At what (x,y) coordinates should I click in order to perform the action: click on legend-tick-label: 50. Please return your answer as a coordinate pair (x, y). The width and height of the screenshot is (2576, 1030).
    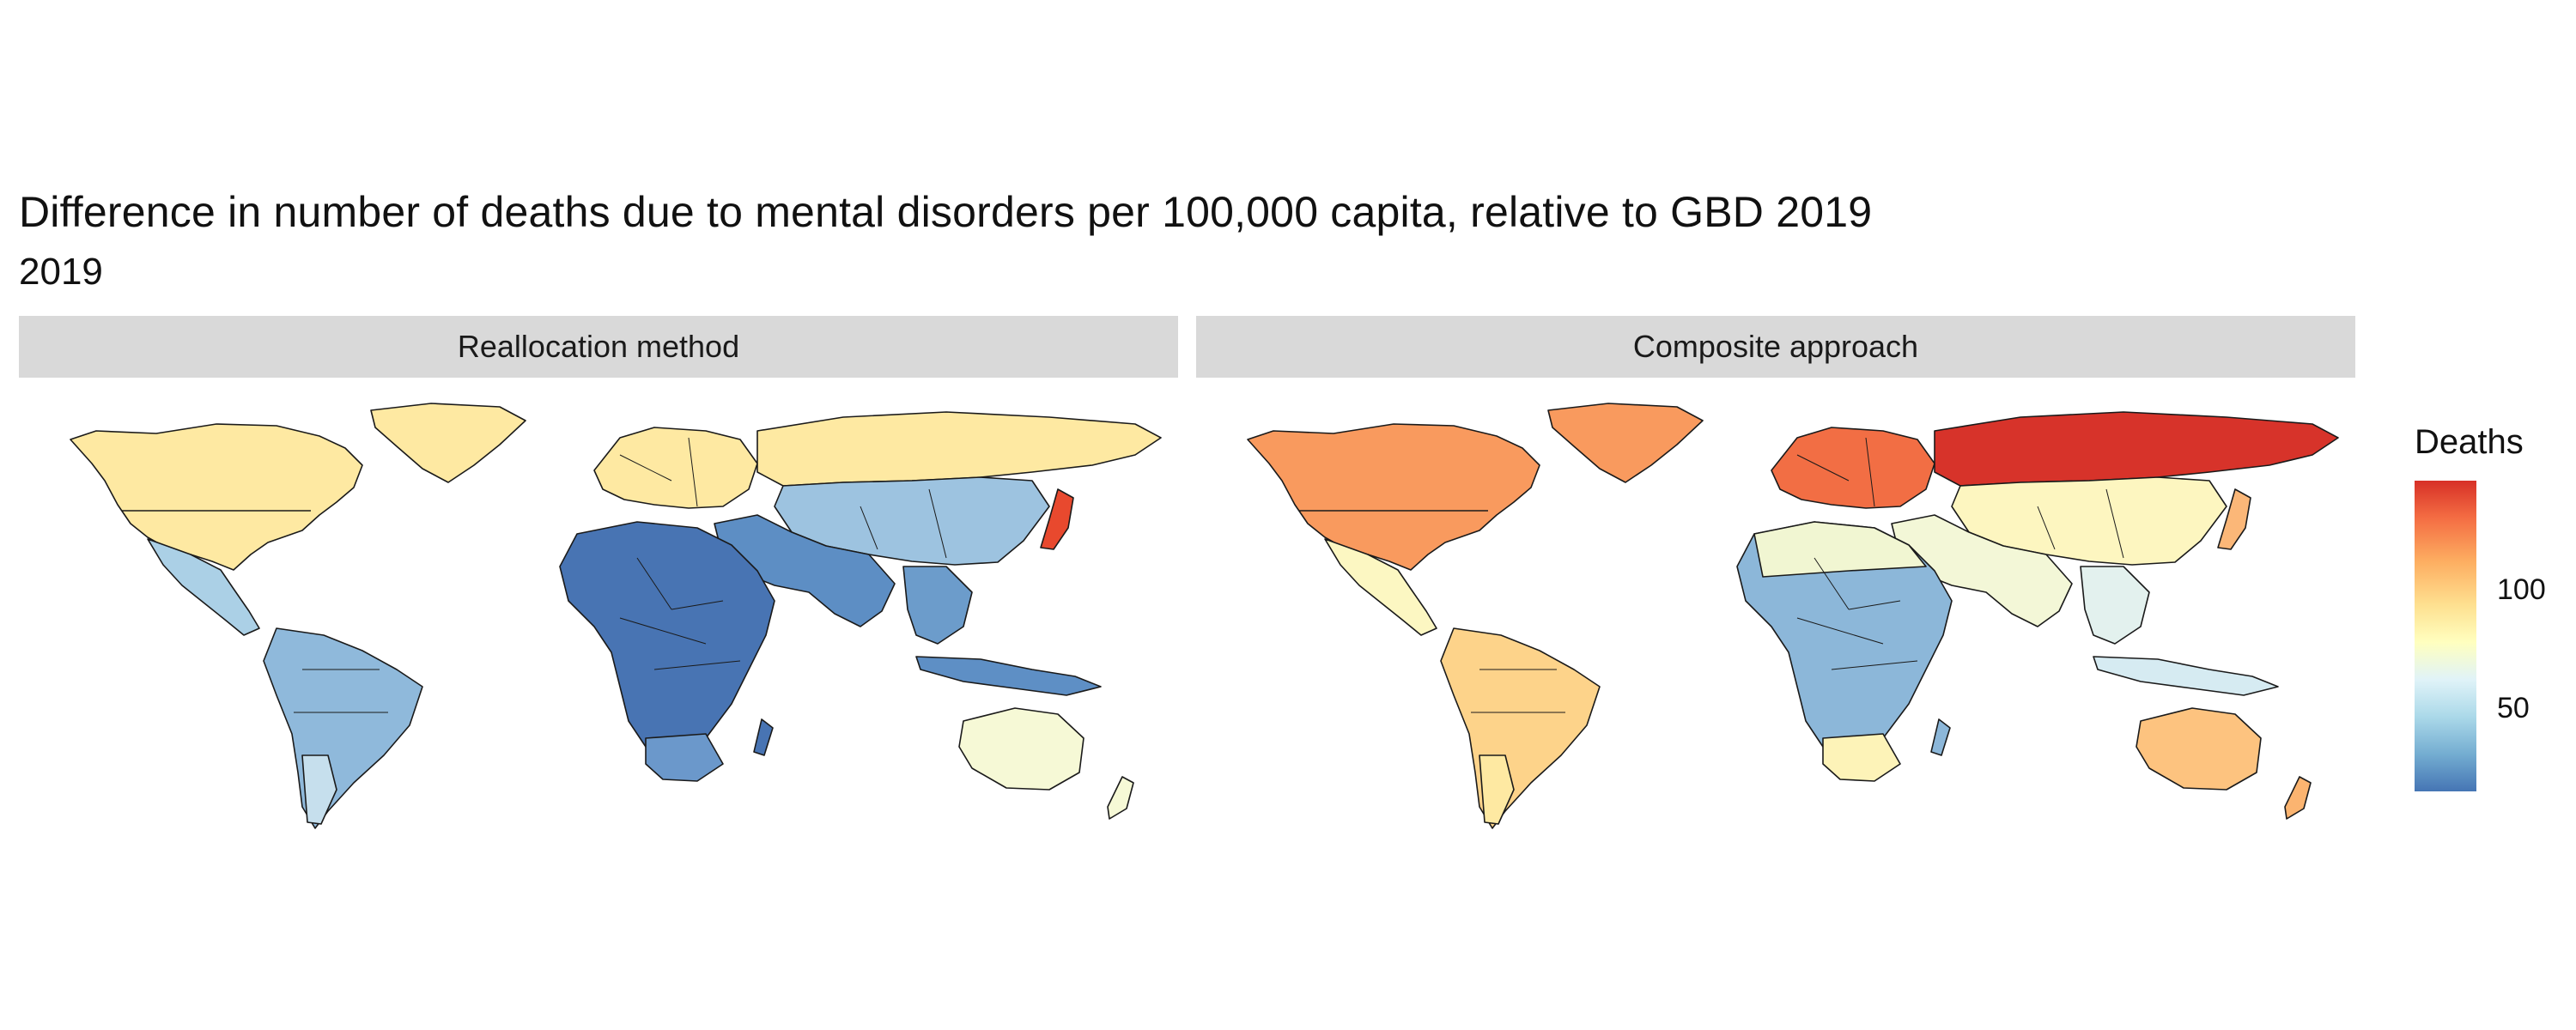
    Looking at the image, I should click on (2514, 708).